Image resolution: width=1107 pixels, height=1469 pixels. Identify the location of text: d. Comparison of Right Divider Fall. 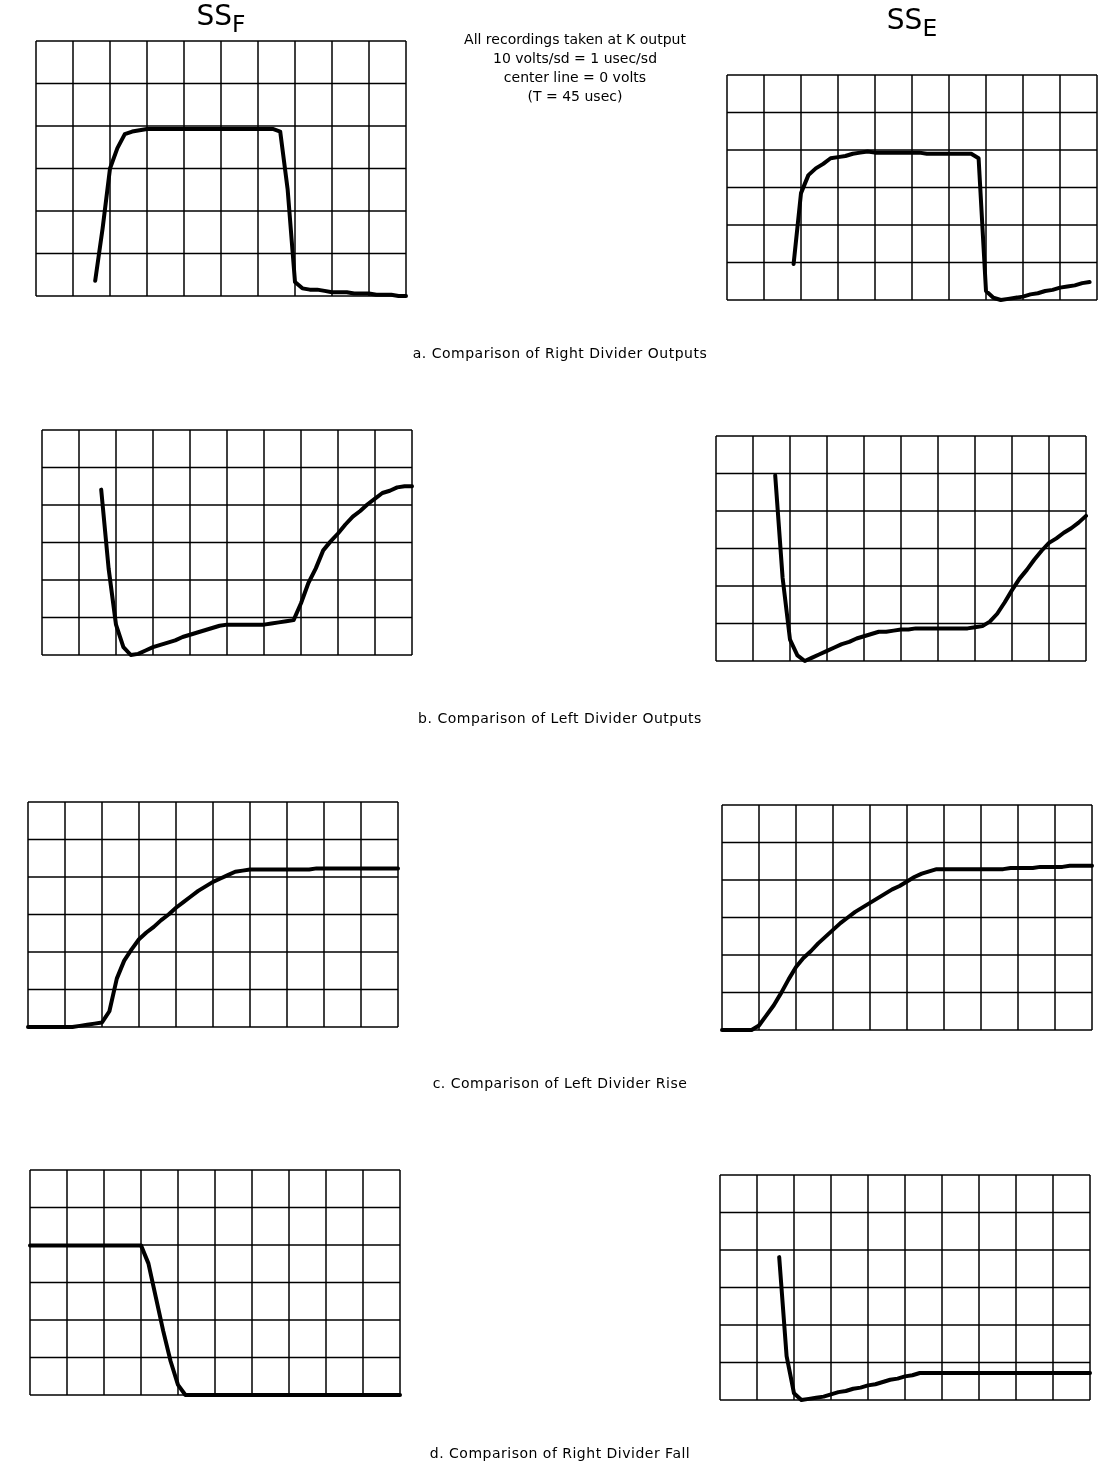
(560, 1453).